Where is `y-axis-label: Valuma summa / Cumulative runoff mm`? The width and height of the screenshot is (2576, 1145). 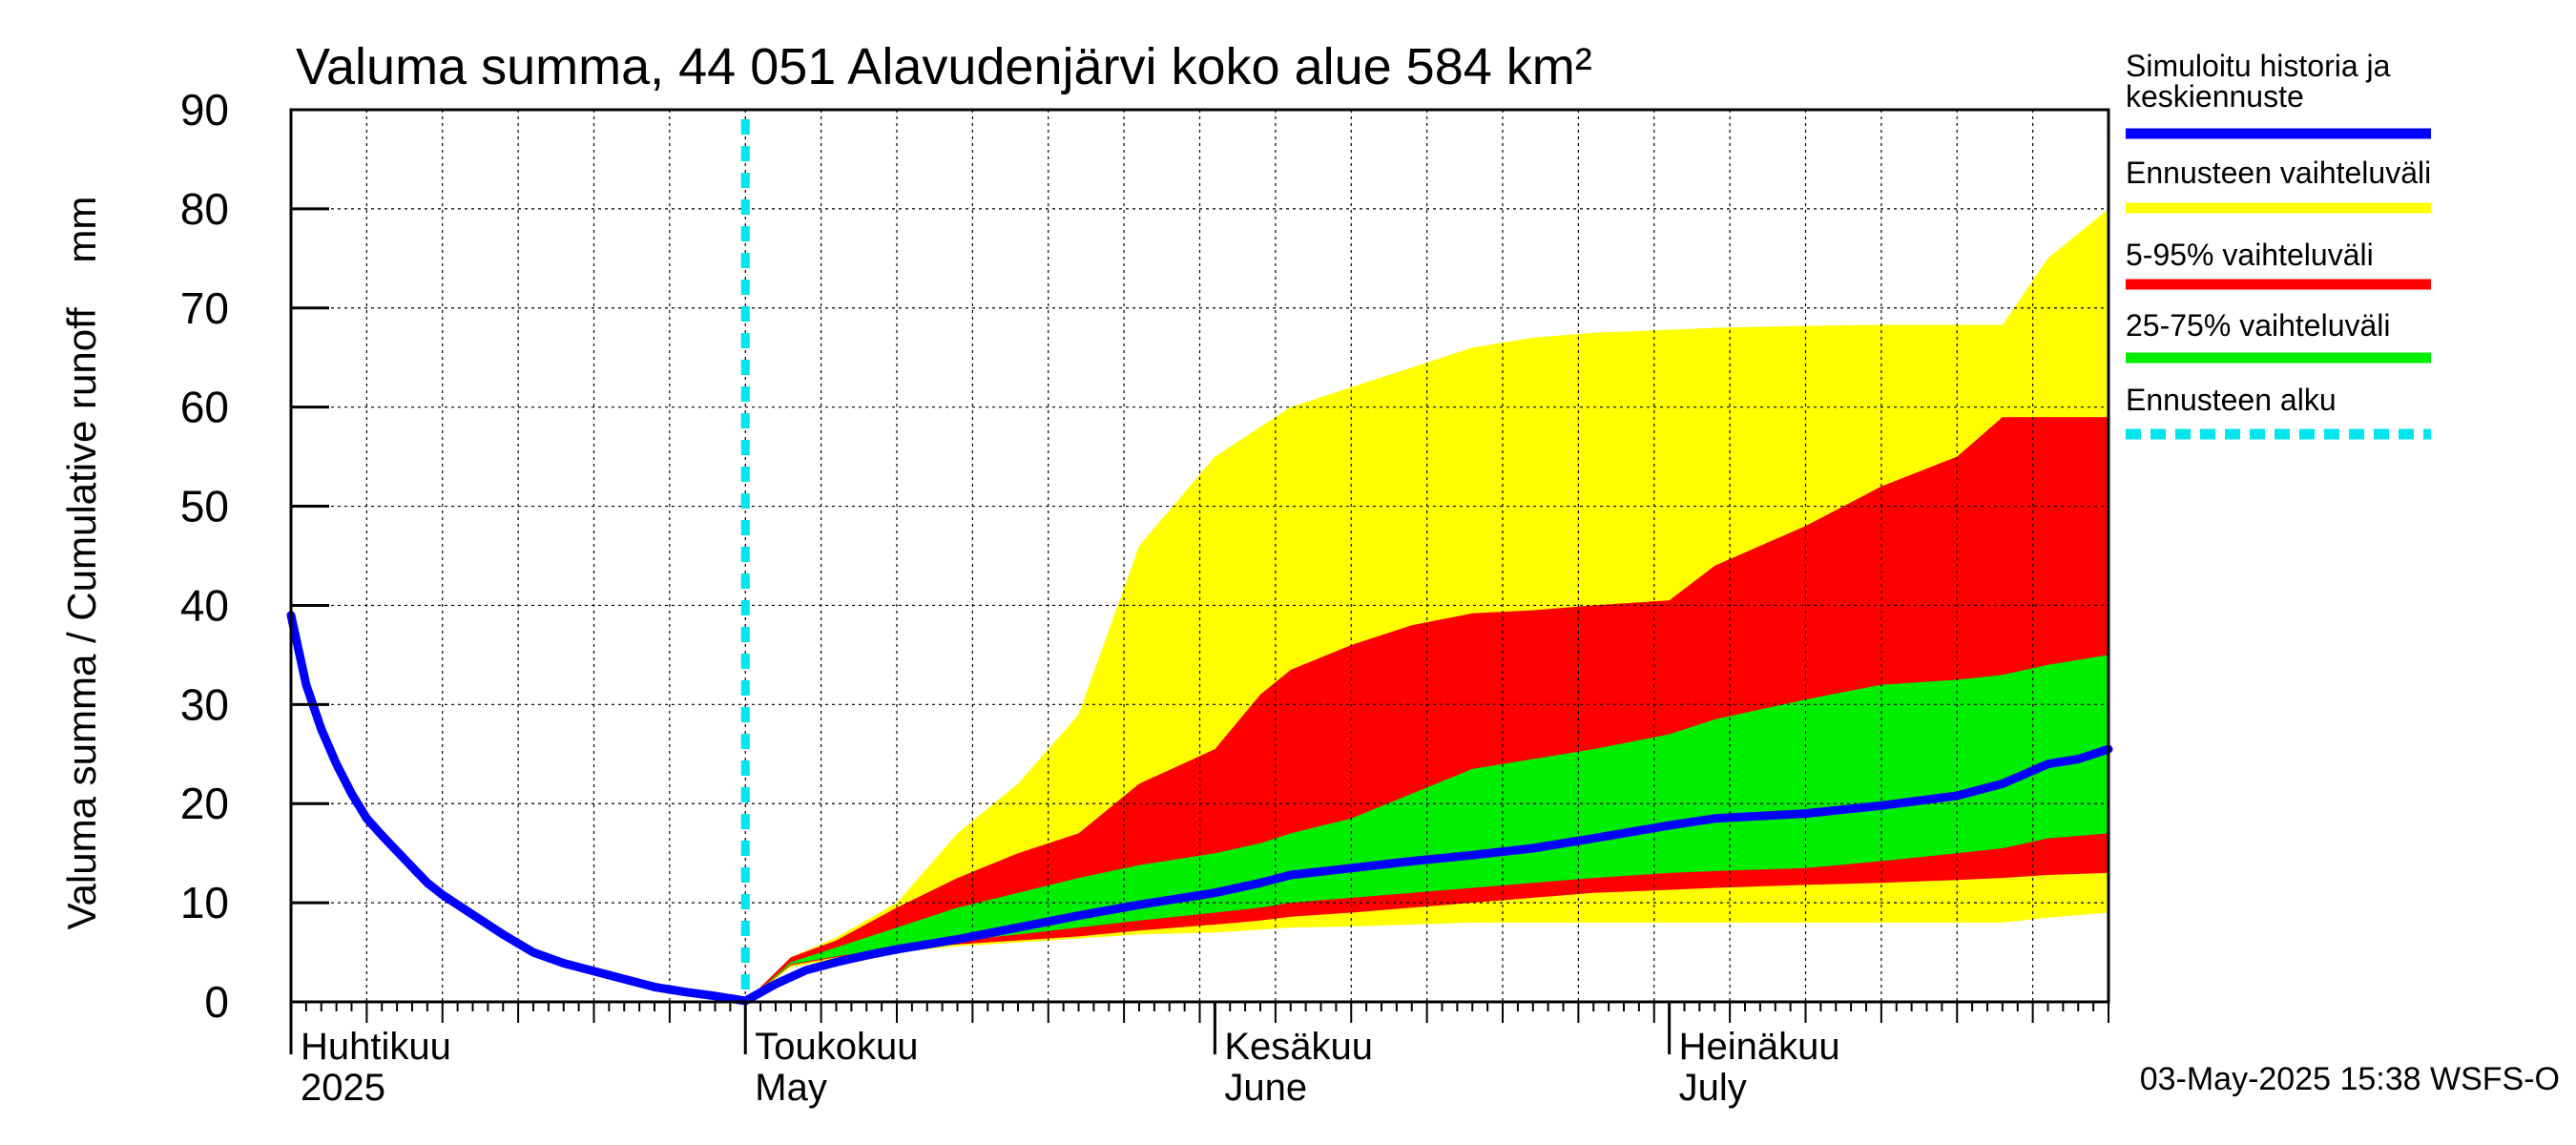
y-axis-label: Valuma summa / Cumulative runoff mm is located at coordinates (81, 563).